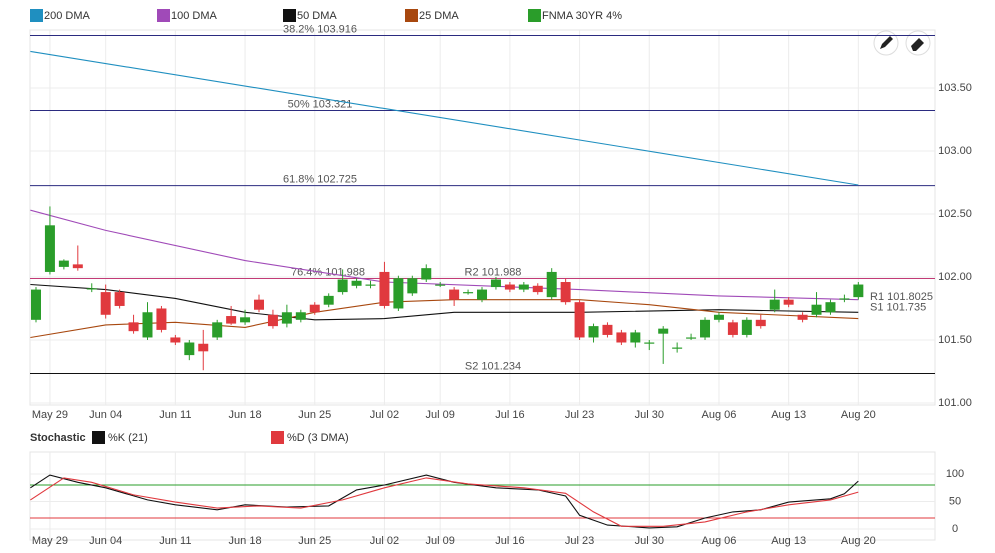  Describe the element at coordinates (317, 16) in the screenshot. I see `legend-label: 50 DMA` at that location.